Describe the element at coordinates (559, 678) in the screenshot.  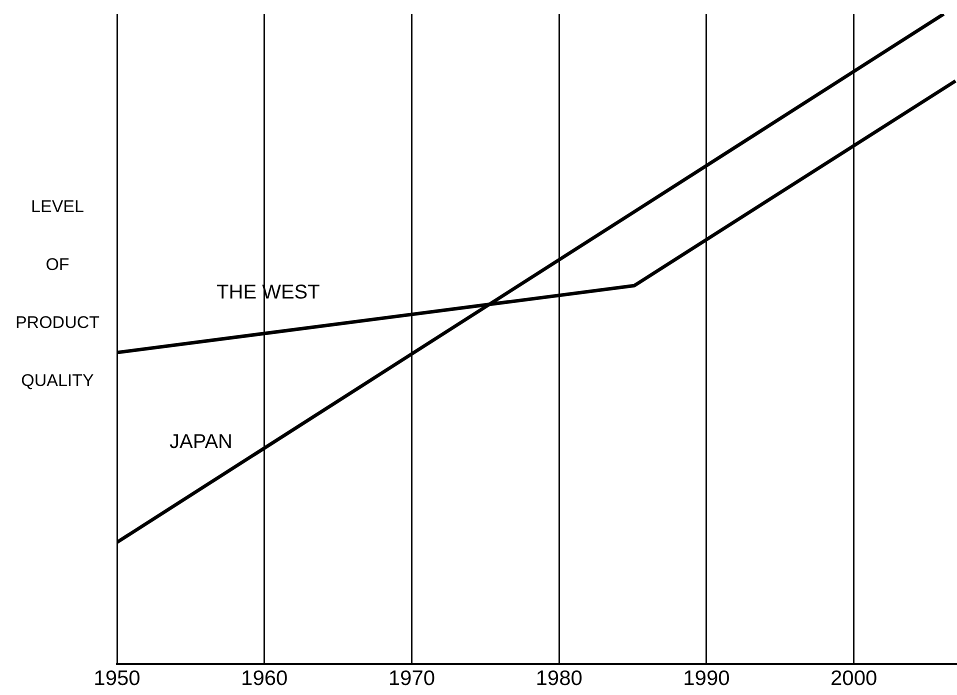
I see `x-tick-label: 1980` at that location.